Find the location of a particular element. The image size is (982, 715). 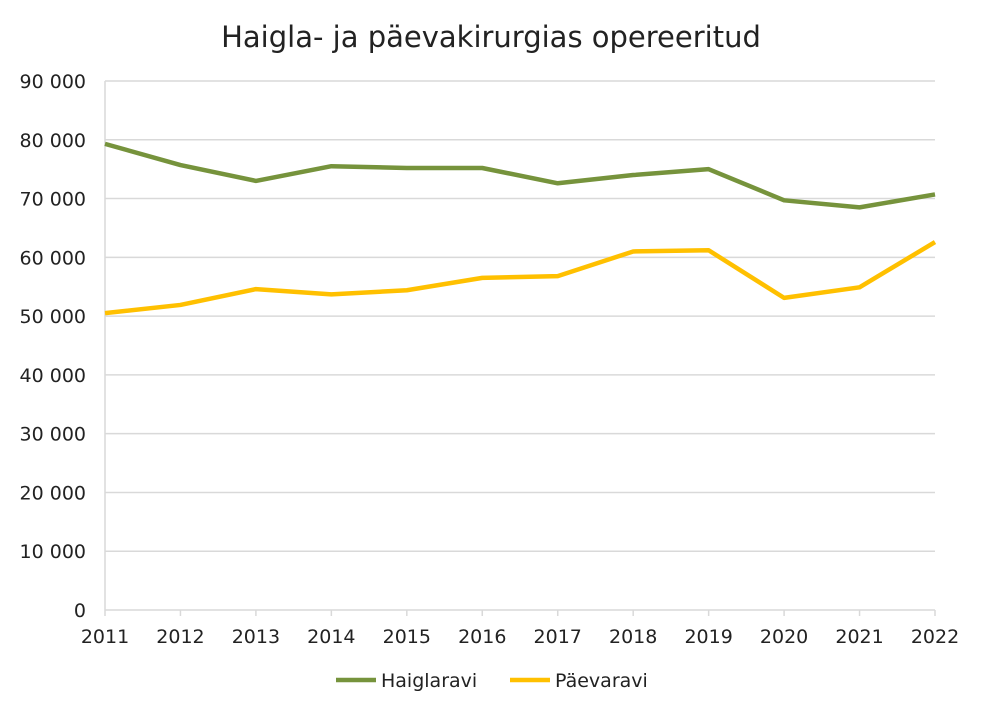

x-tick-label: 2013 is located at coordinates (256, 637).